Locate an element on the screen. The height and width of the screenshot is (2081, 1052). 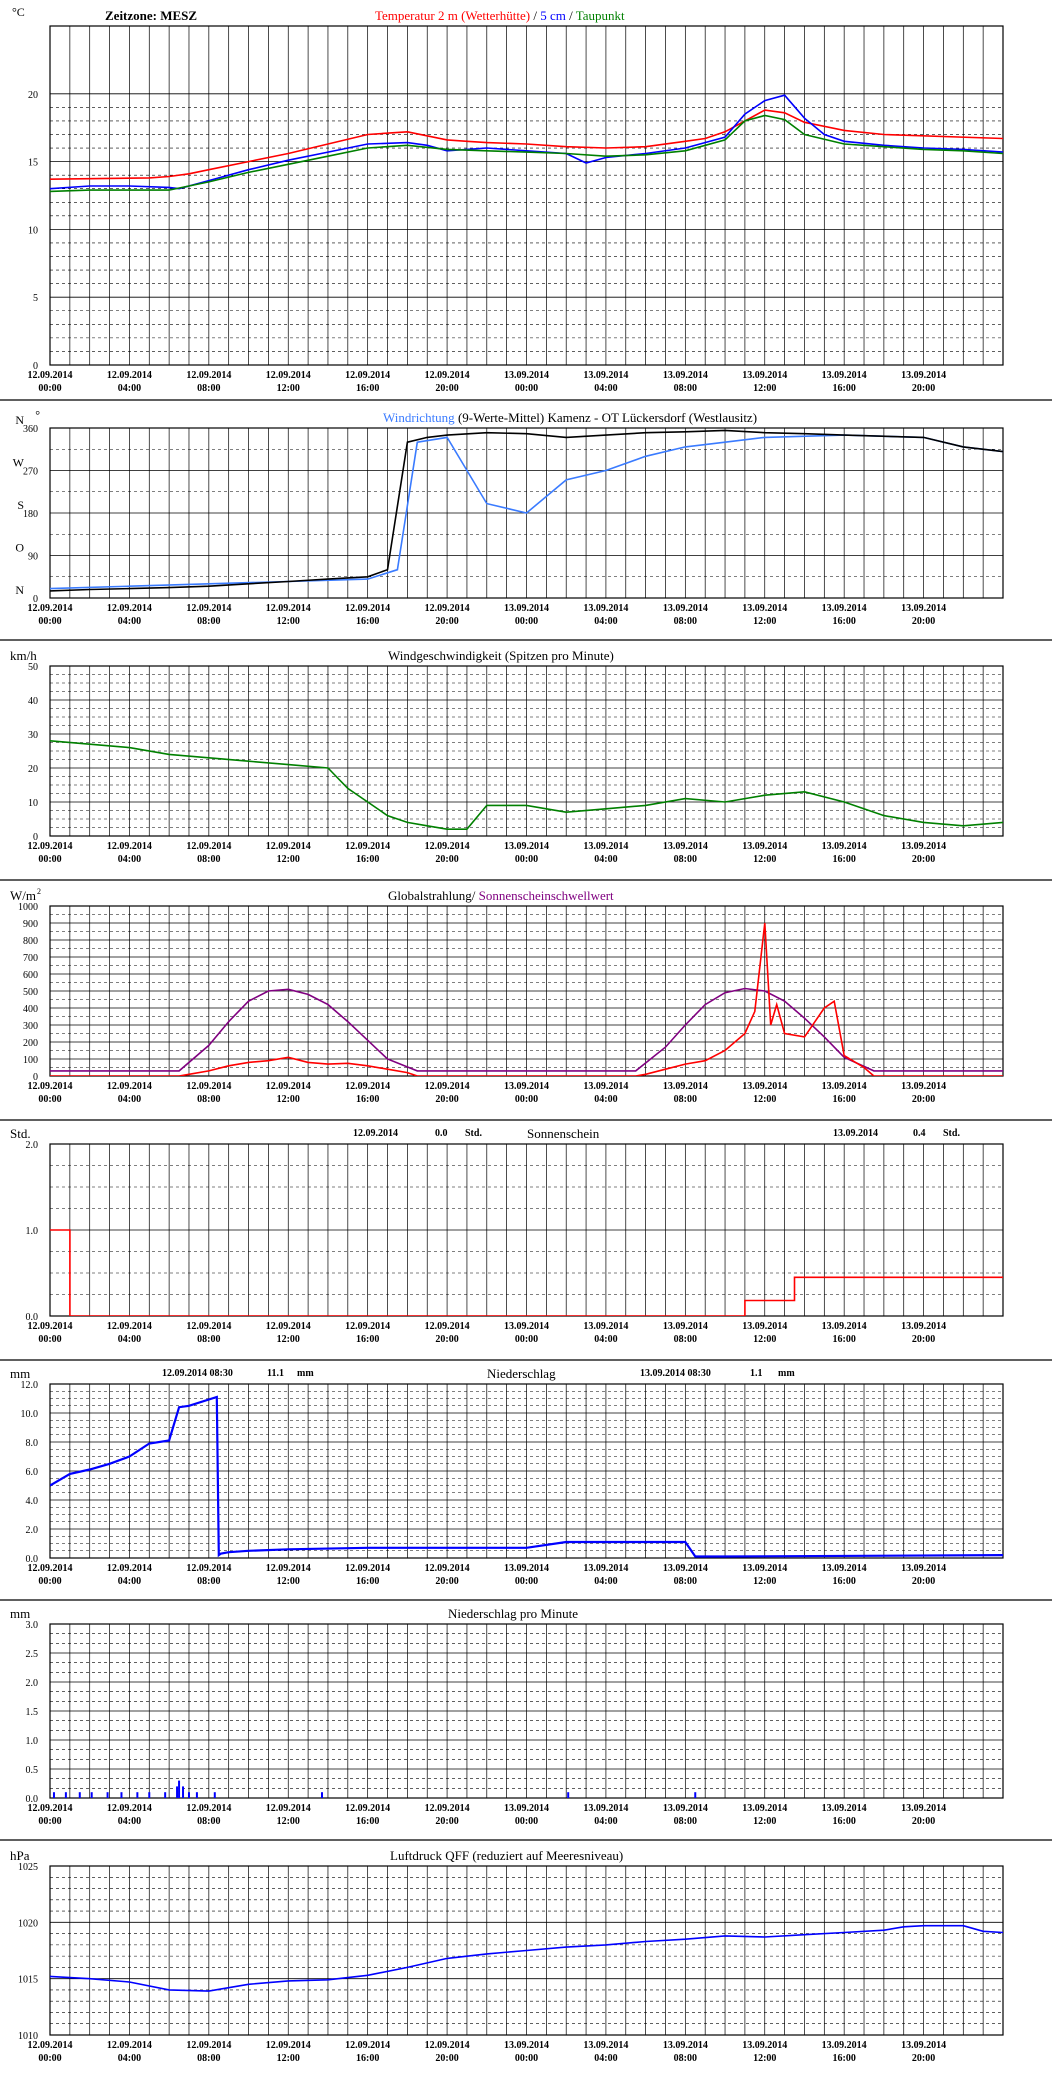
chart-title: Windgeschwindigkeit (Spitzen pro Minute) is located at coordinates (501, 655).